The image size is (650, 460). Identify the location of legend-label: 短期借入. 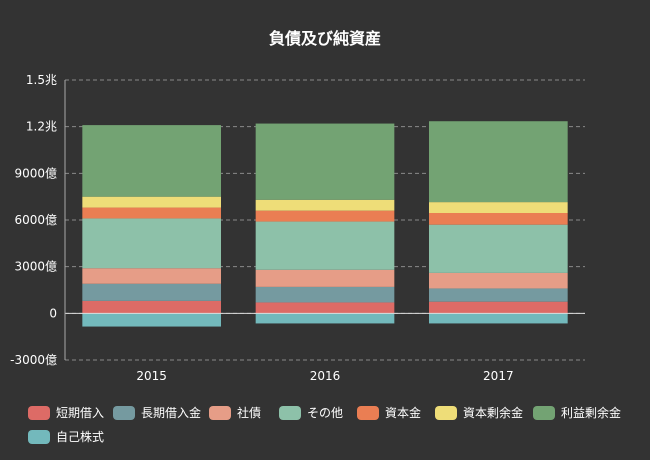
(80, 413).